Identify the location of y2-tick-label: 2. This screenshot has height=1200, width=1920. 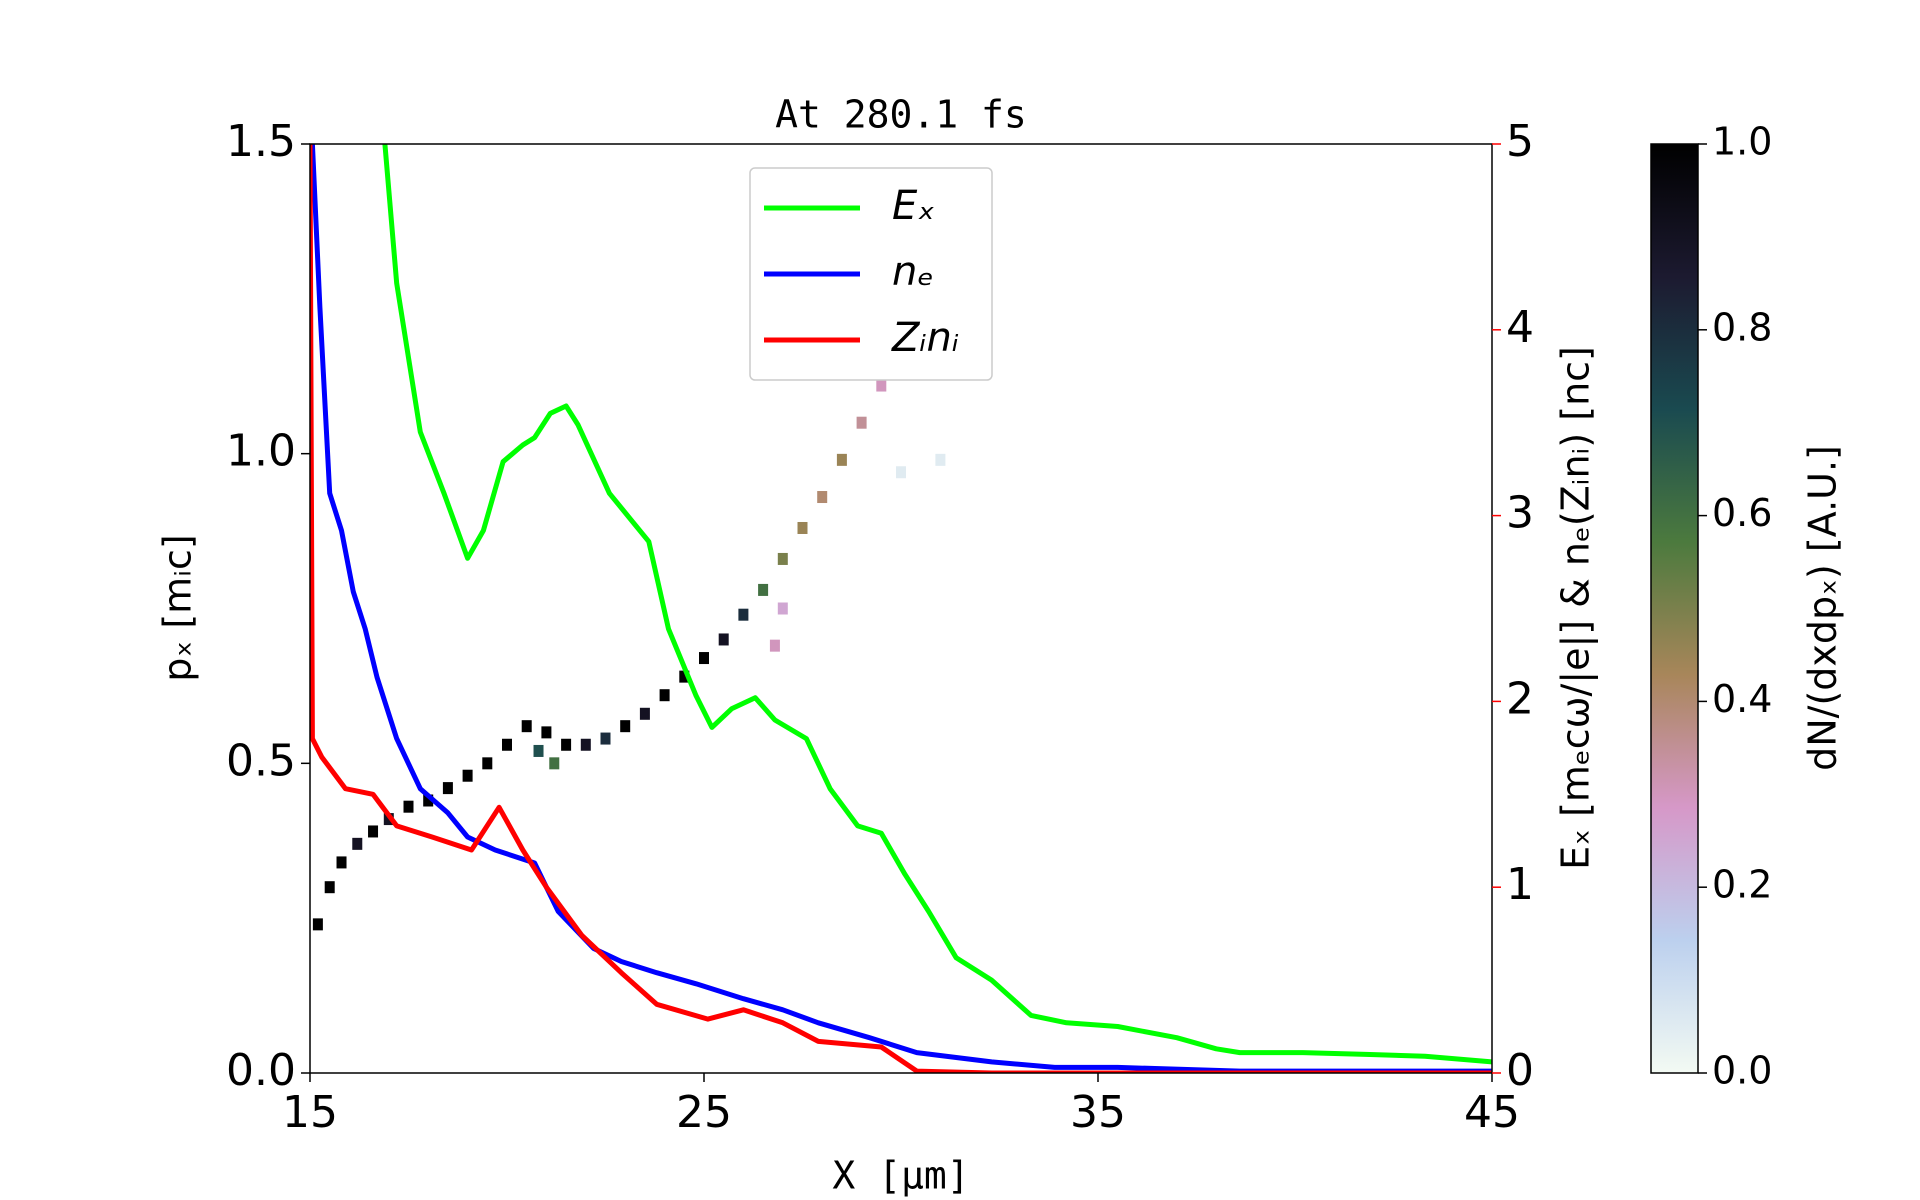
(1520, 698).